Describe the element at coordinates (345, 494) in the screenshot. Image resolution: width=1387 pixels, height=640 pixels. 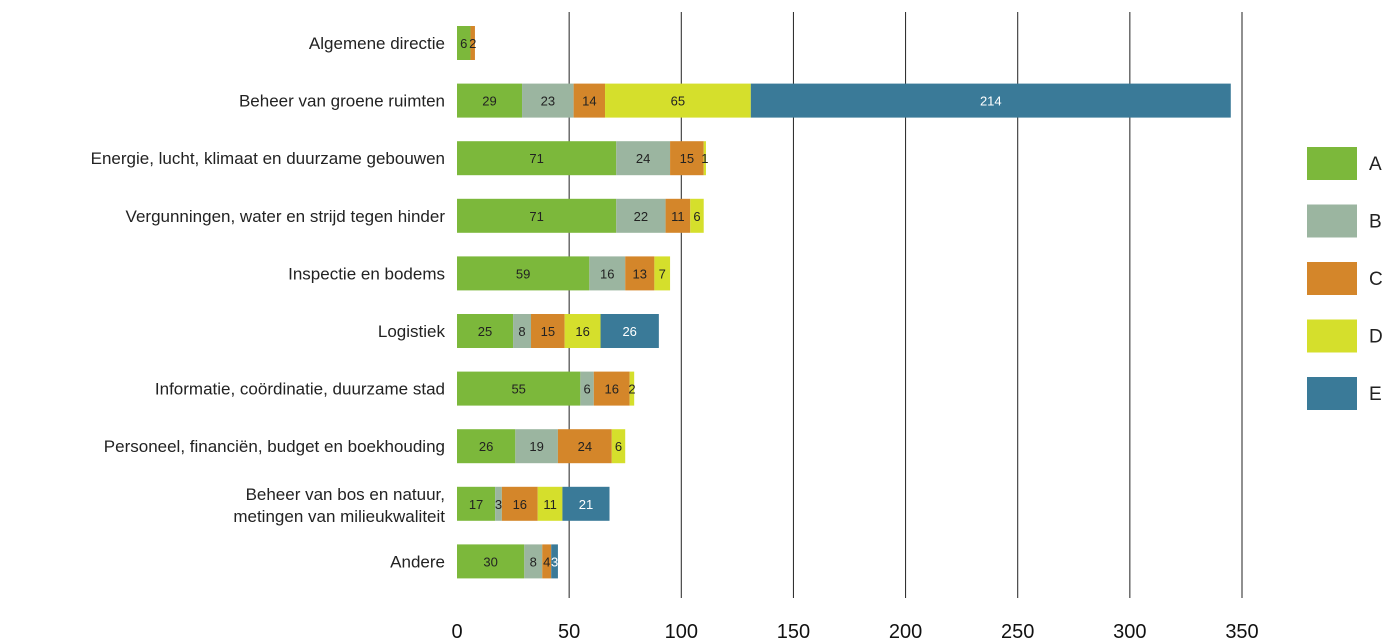
I see `category-label: Beheer van bos en natuur,` at that location.